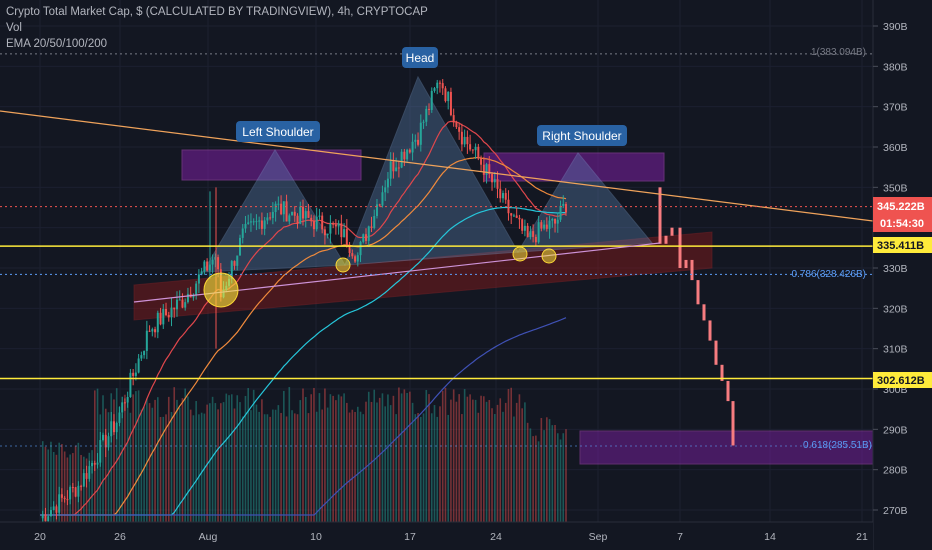 Image resolution: width=932 pixels, height=550 pixels. I want to click on right-shoulder-annotation: Right Shoulder, so click(582, 135).